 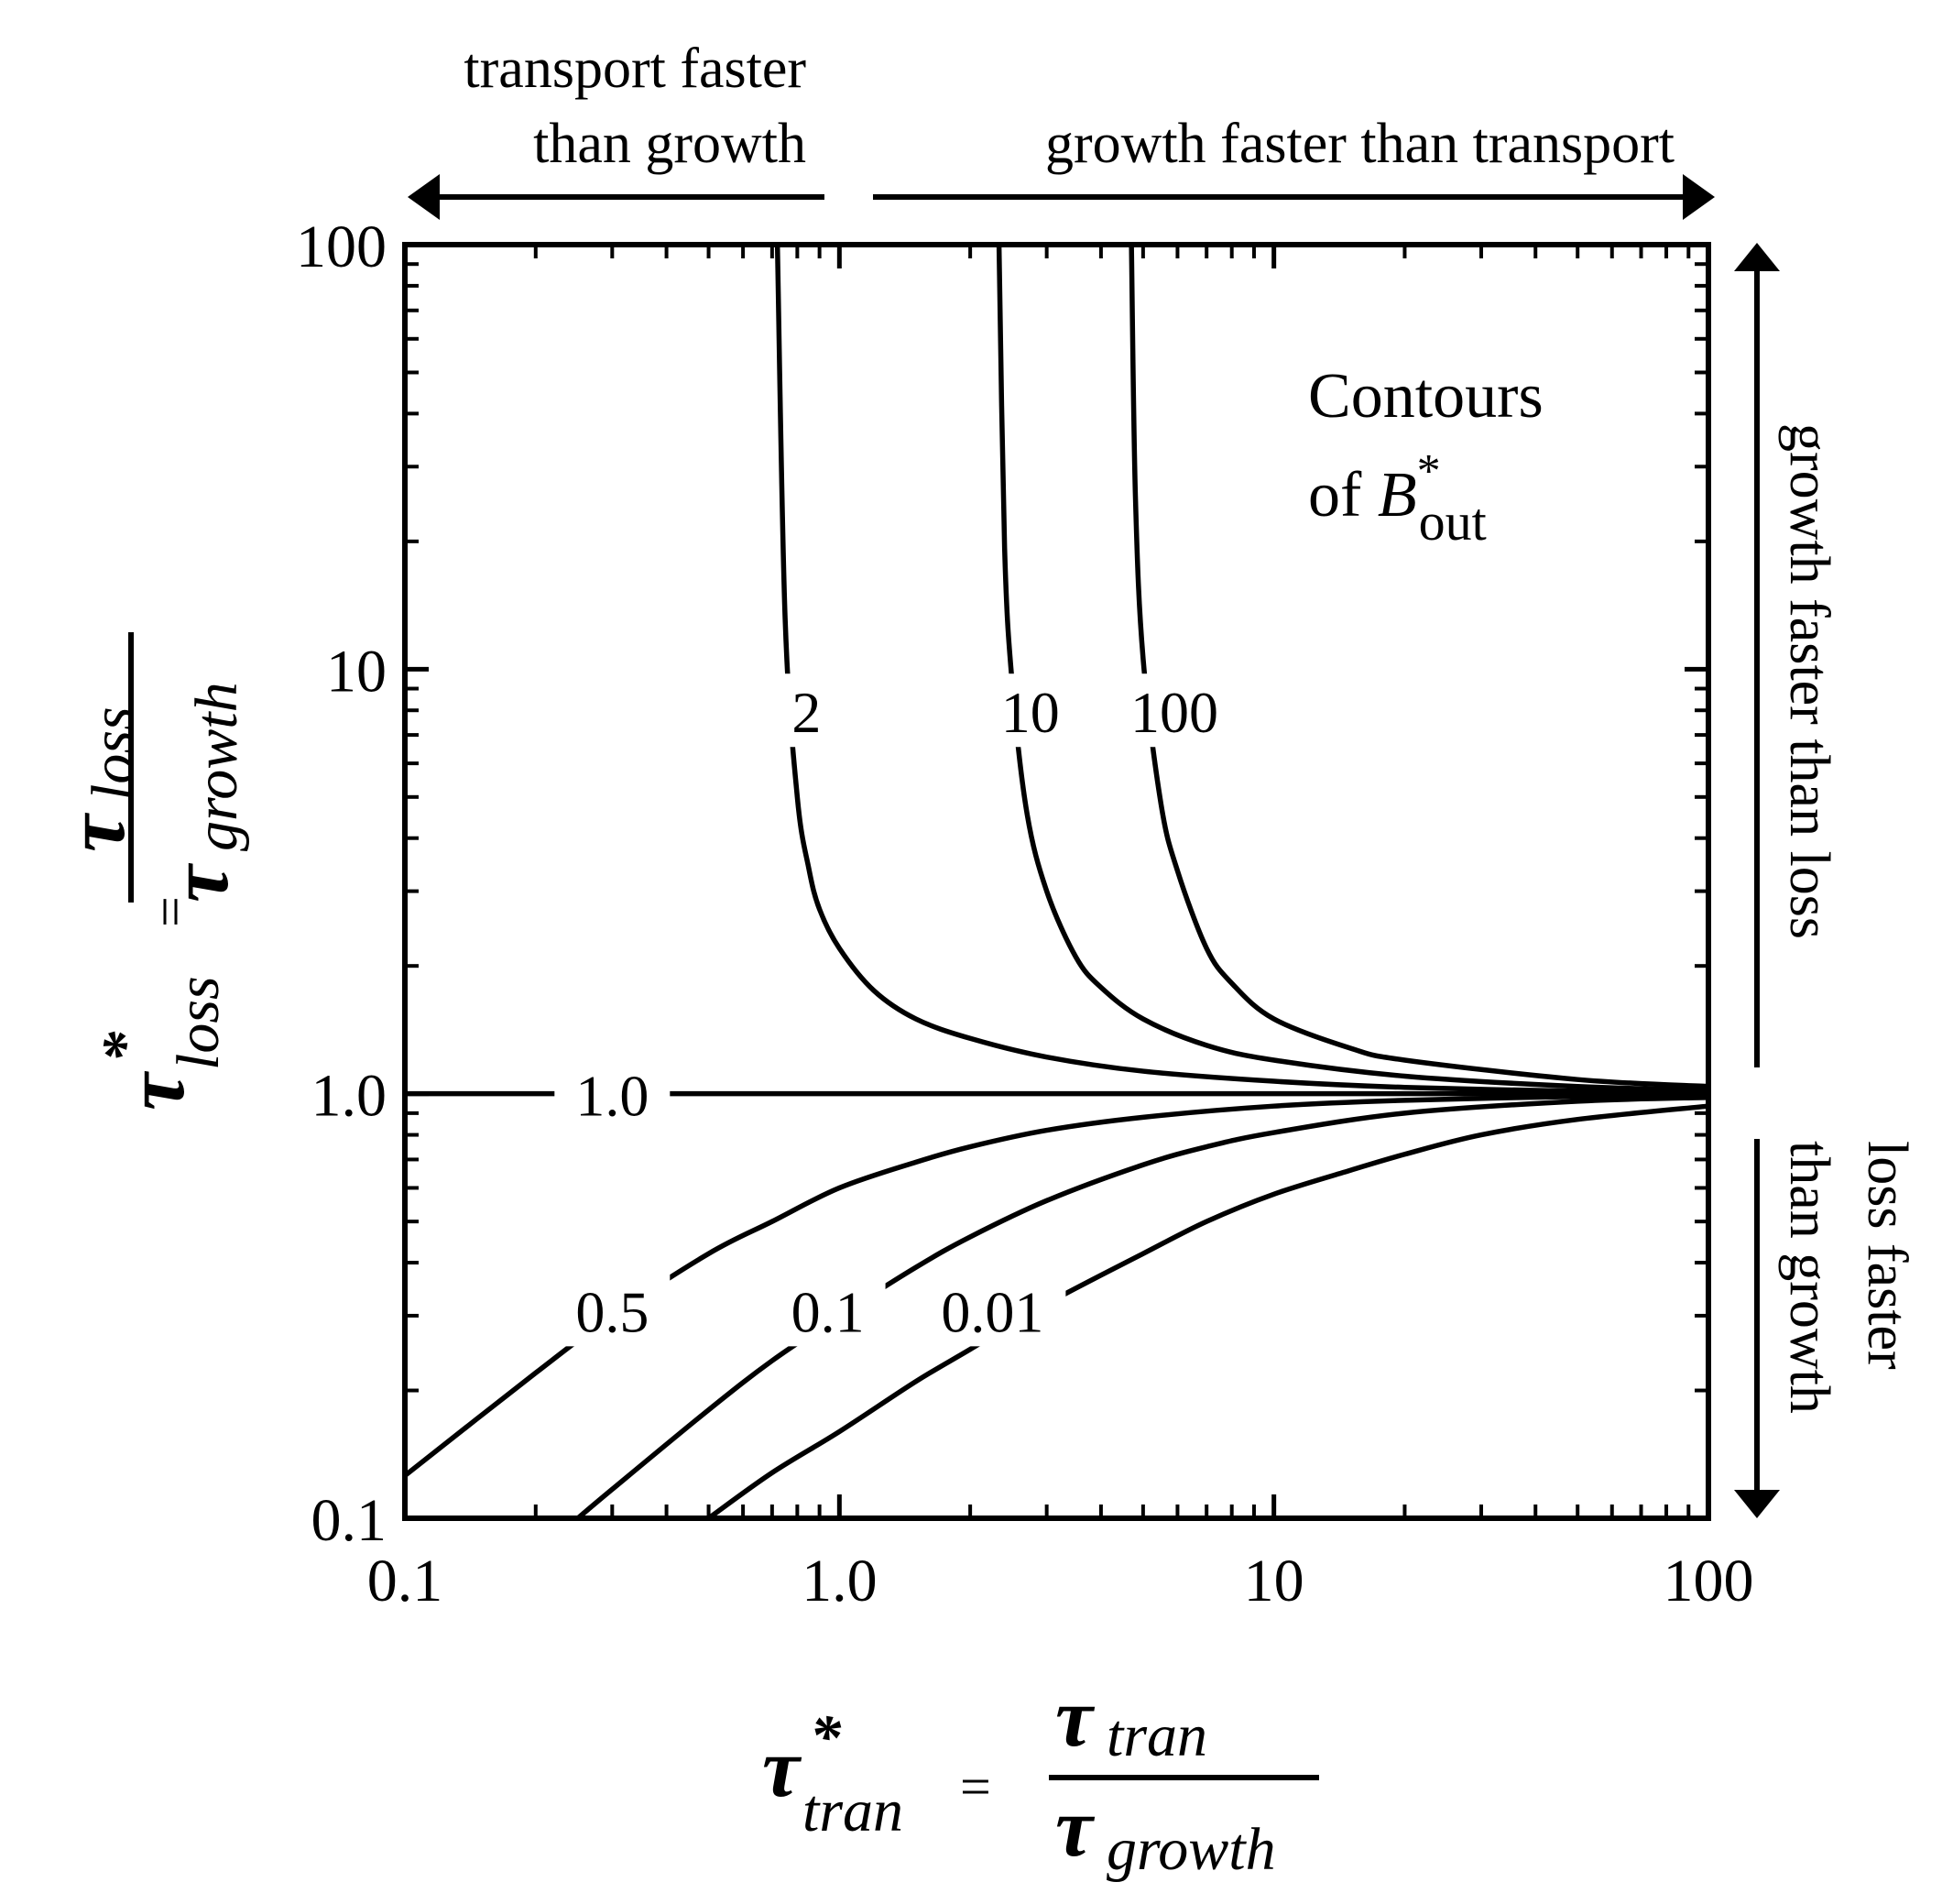 I want to click on y-tick-label: 0.1, so click(x=349, y=1520).